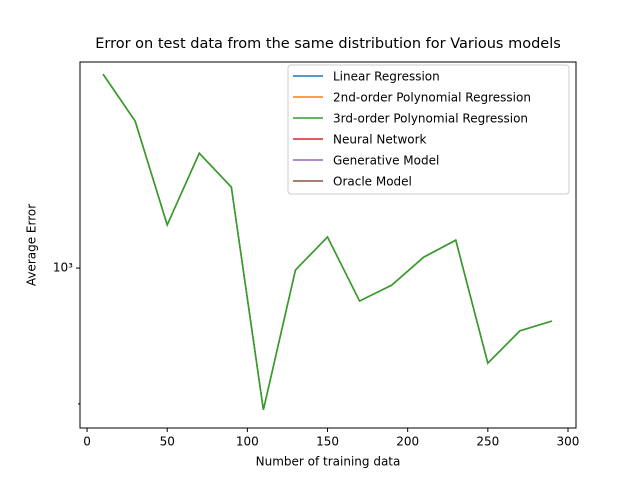 This screenshot has height=484, width=640. What do you see at coordinates (432, 98) in the screenshot?
I see `legend-label: 2nd-order Polynomial Regression` at bounding box center [432, 98].